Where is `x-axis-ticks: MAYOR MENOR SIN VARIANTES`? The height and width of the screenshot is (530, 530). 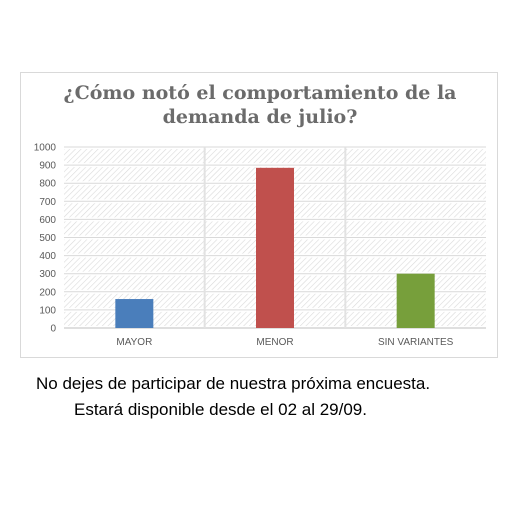 x-axis-ticks: MAYOR MENOR SIN VARIANTES is located at coordinates (284, 342).